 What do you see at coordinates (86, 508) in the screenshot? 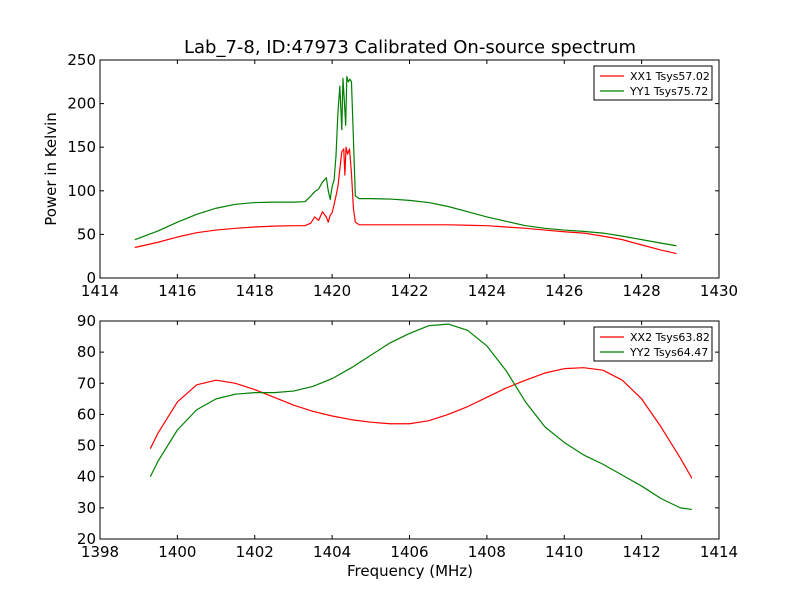
I see `y-tick-label: 30` at bounding box center [86, 508].